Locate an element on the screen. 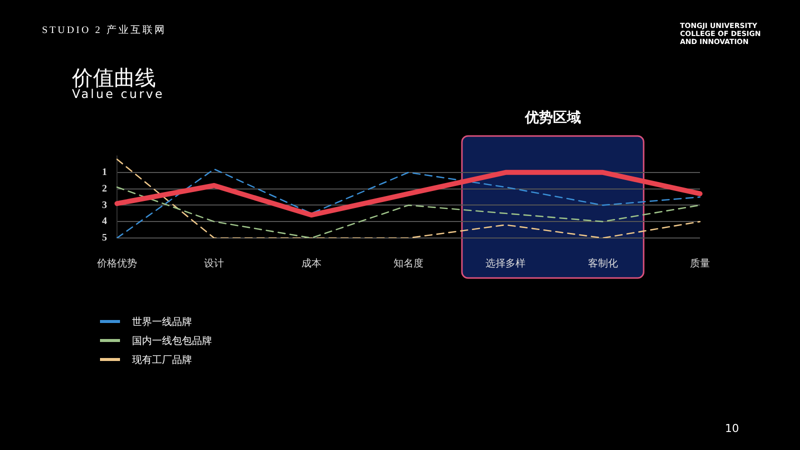  x-tick-label: 设计 is located at coordinates (214, 264).